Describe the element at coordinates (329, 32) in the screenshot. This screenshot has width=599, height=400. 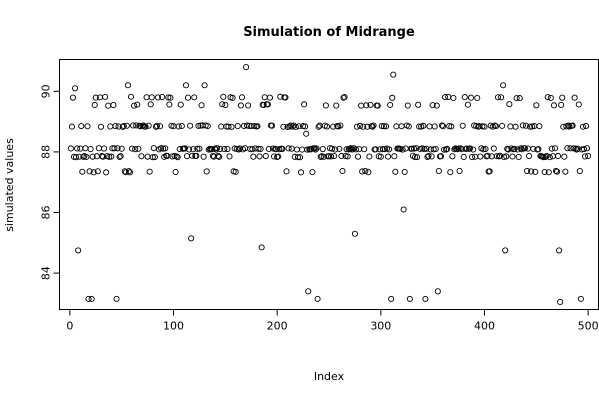
I see `chart-title: Simulation of Midrange` at that location.